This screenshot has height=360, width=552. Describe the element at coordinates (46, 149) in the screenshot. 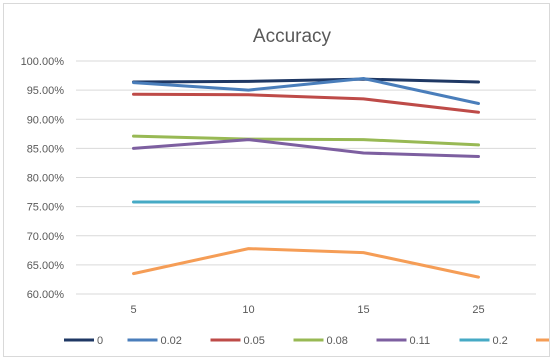

I see `y-tick-label: 85.00%` at that location.